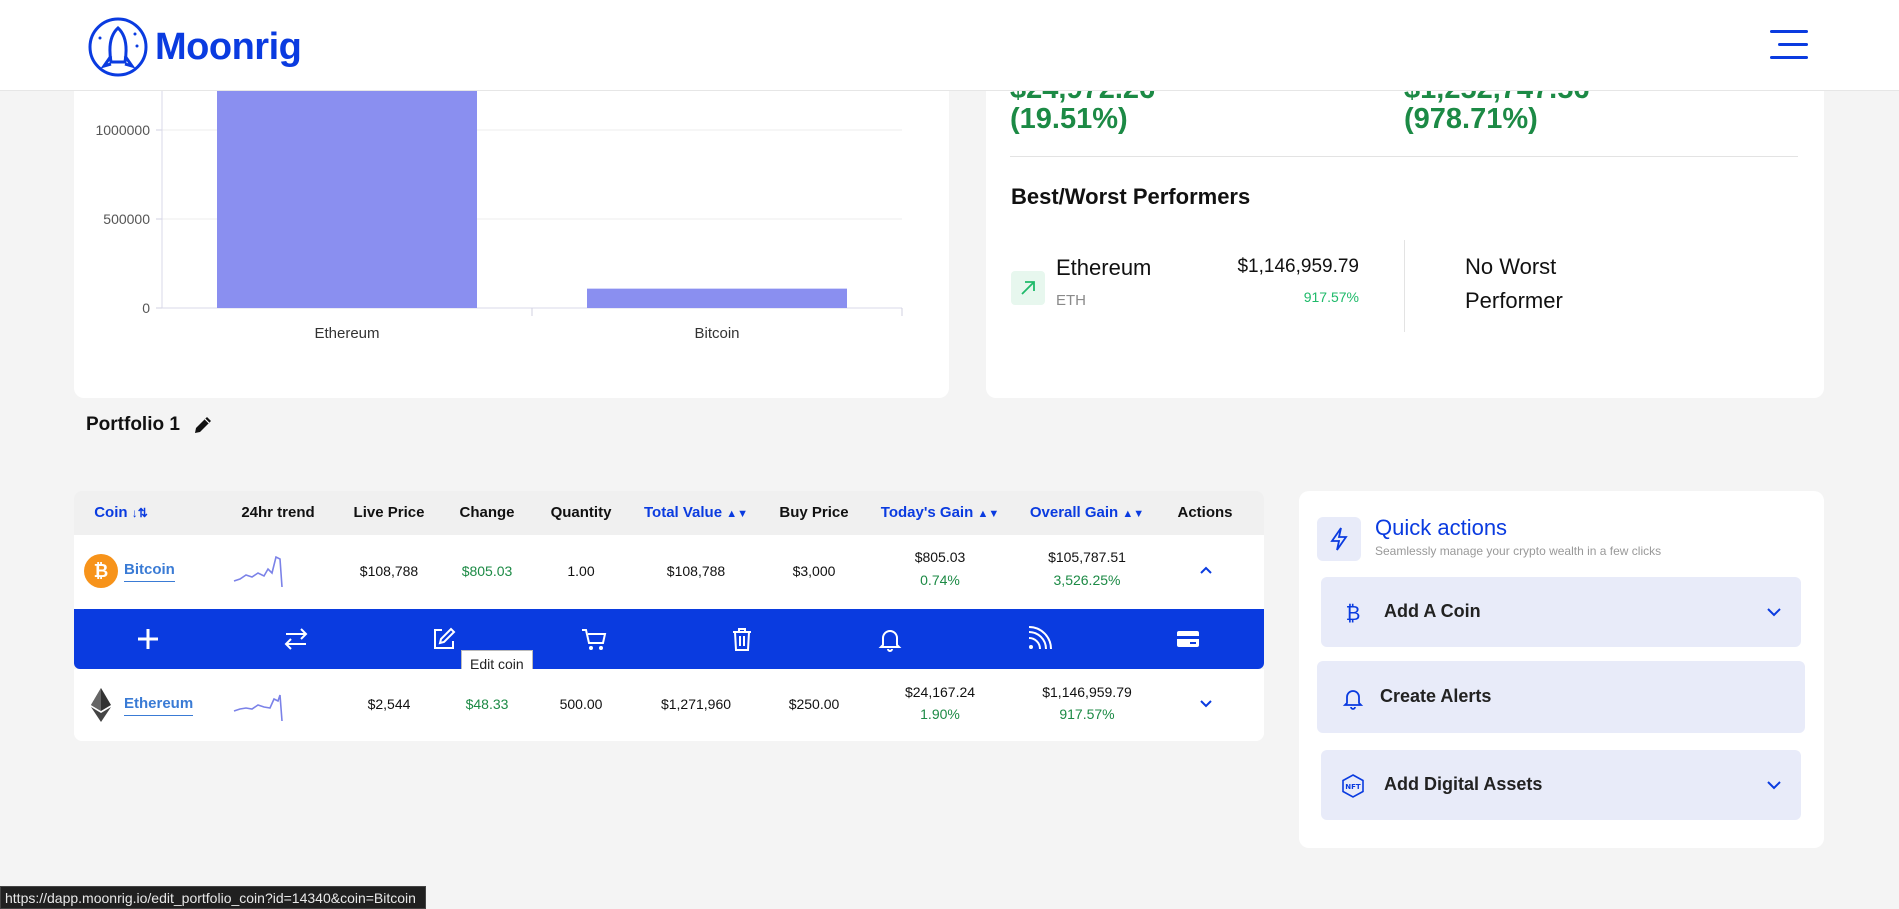  Describe the element at coordinates (1514, 283) in the screenshot. I see `worst-performer-text: No Worst Performer` at that location.